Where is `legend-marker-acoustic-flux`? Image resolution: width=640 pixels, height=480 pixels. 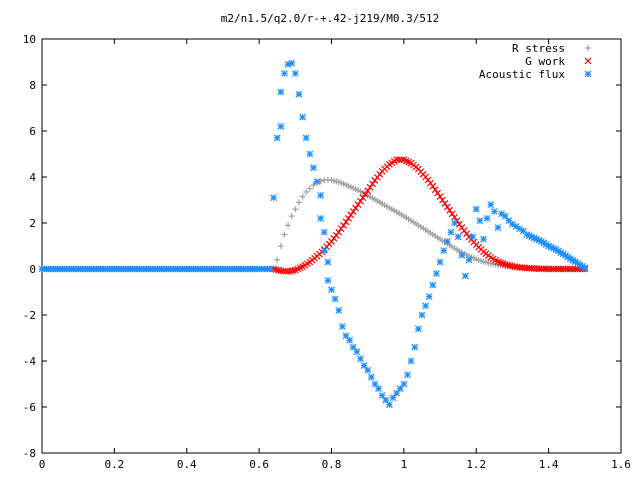 legend-marker-acoustic-flux is located at coordinates (588, 74).